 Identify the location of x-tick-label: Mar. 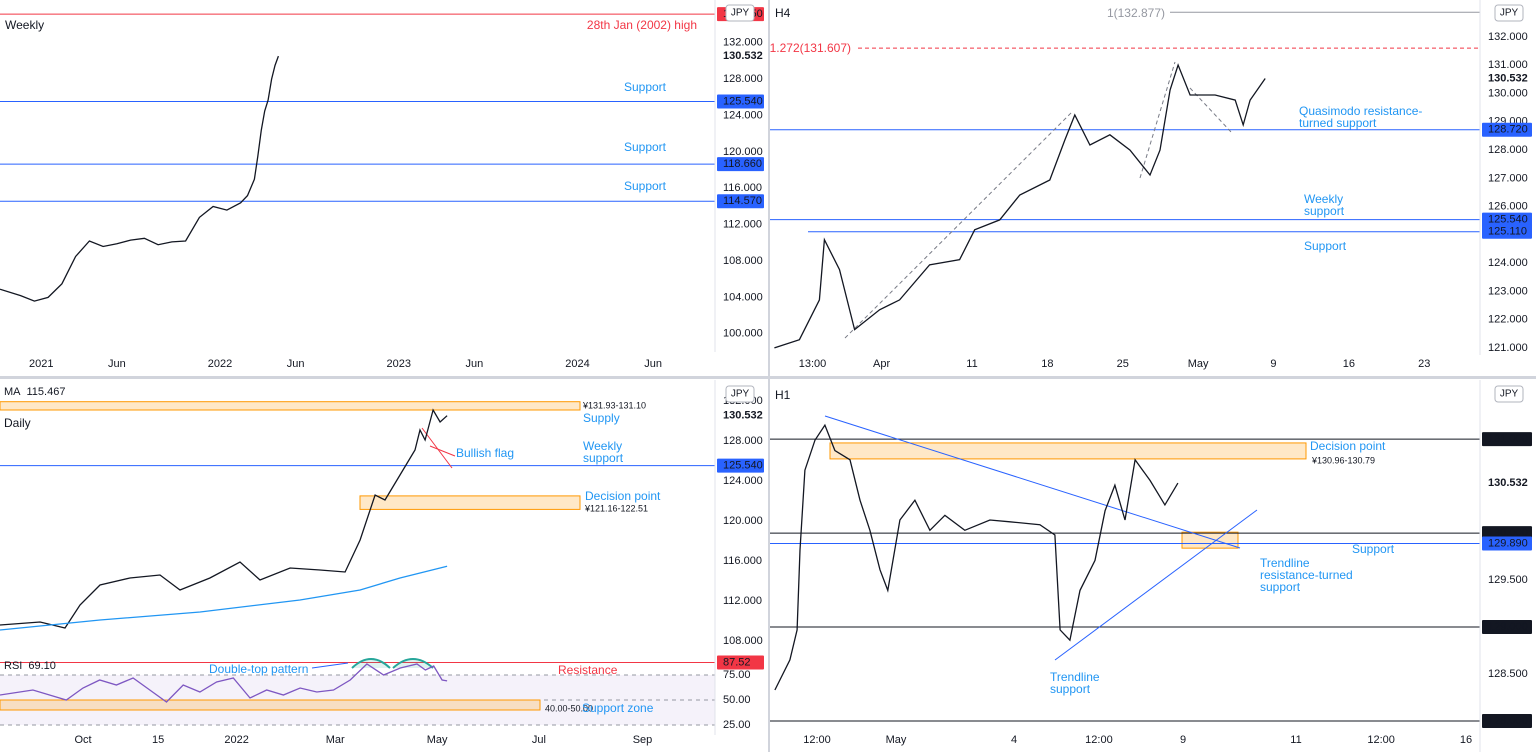
(335, 740).